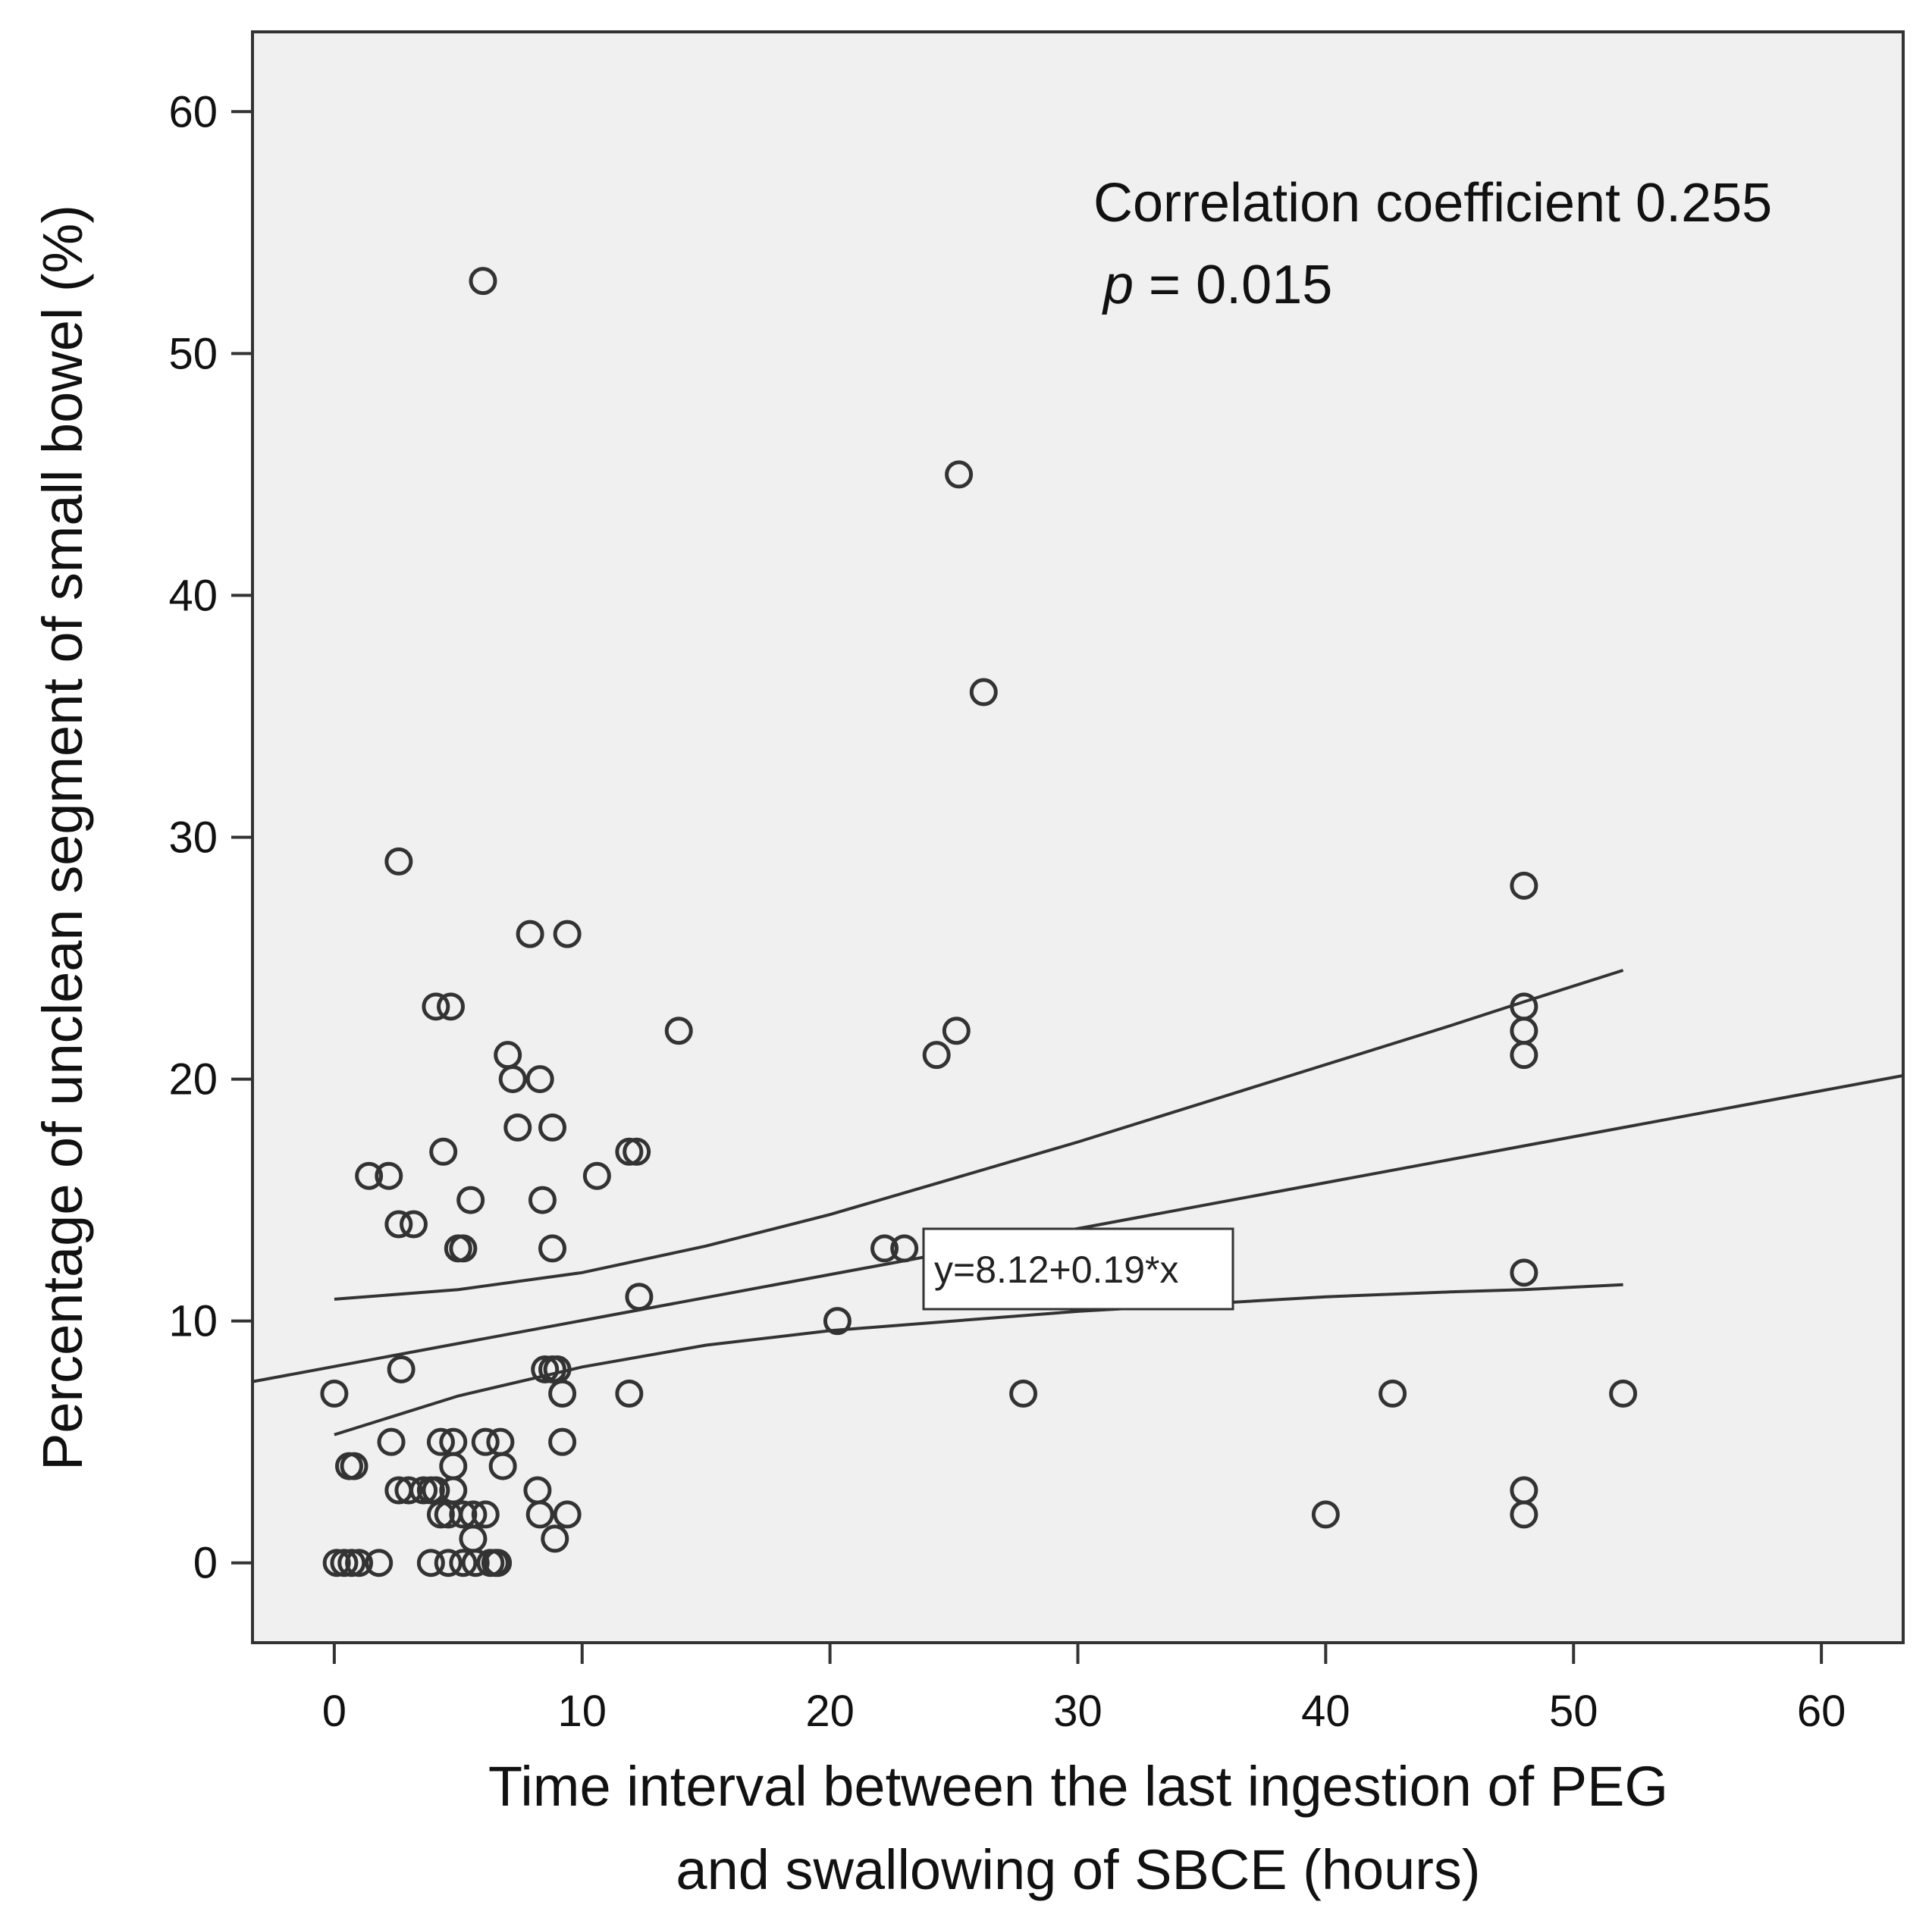 The height and width of the screenshot is (1908, 1932). Describe the element at coordinates (979, 1135) in the screenshot. I see `confidence-band-upper` at that location.